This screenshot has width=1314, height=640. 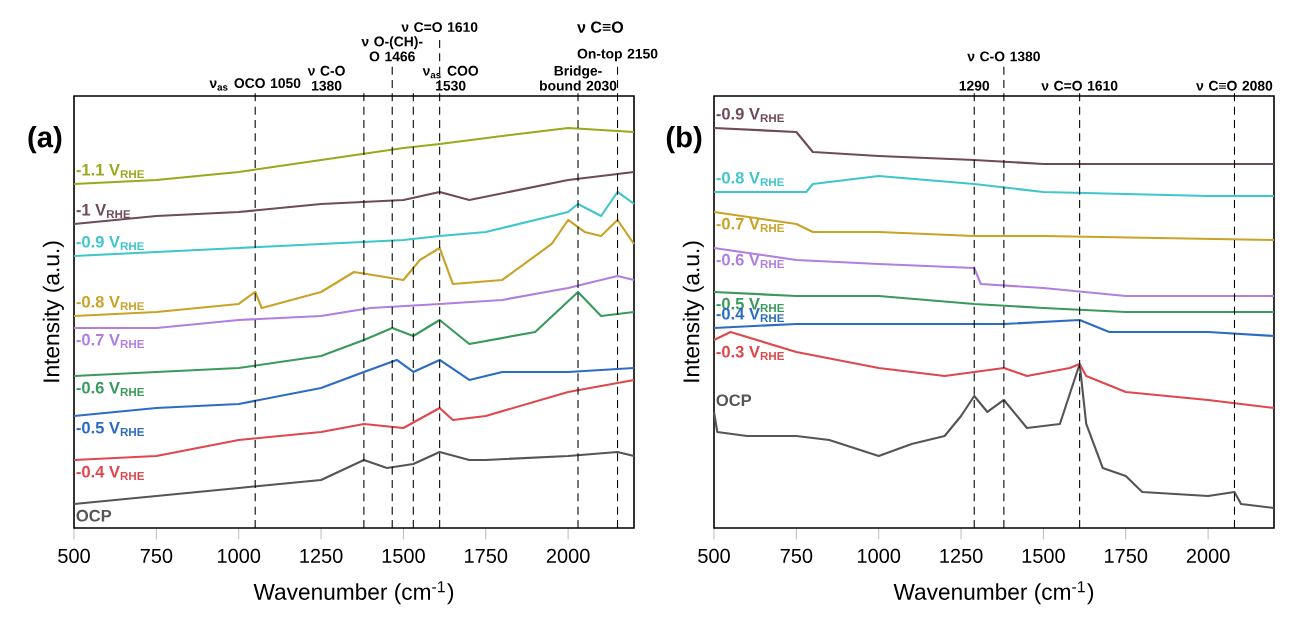 What do you see at coordinates (110, 171) in the screenshot?
I see `series-label: -1.1 V$_{RHE}$` at bounding box center [110, 171].